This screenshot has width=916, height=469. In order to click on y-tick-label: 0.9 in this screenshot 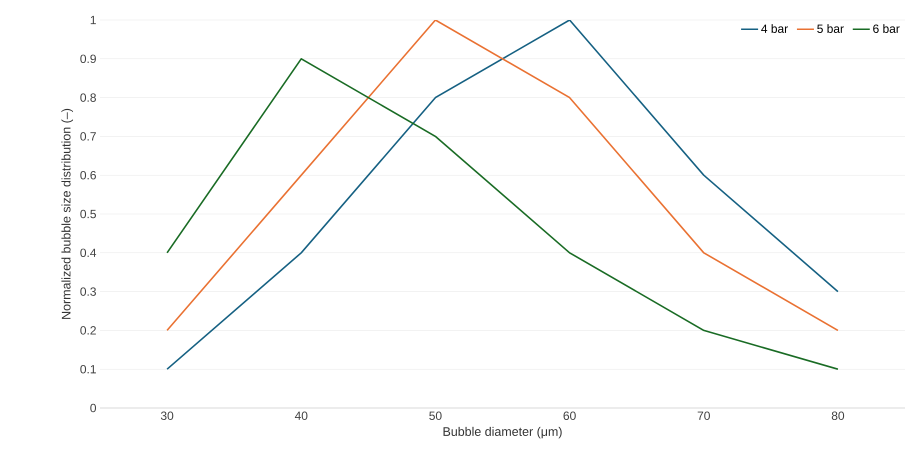, I will do `click(88, 59)`.